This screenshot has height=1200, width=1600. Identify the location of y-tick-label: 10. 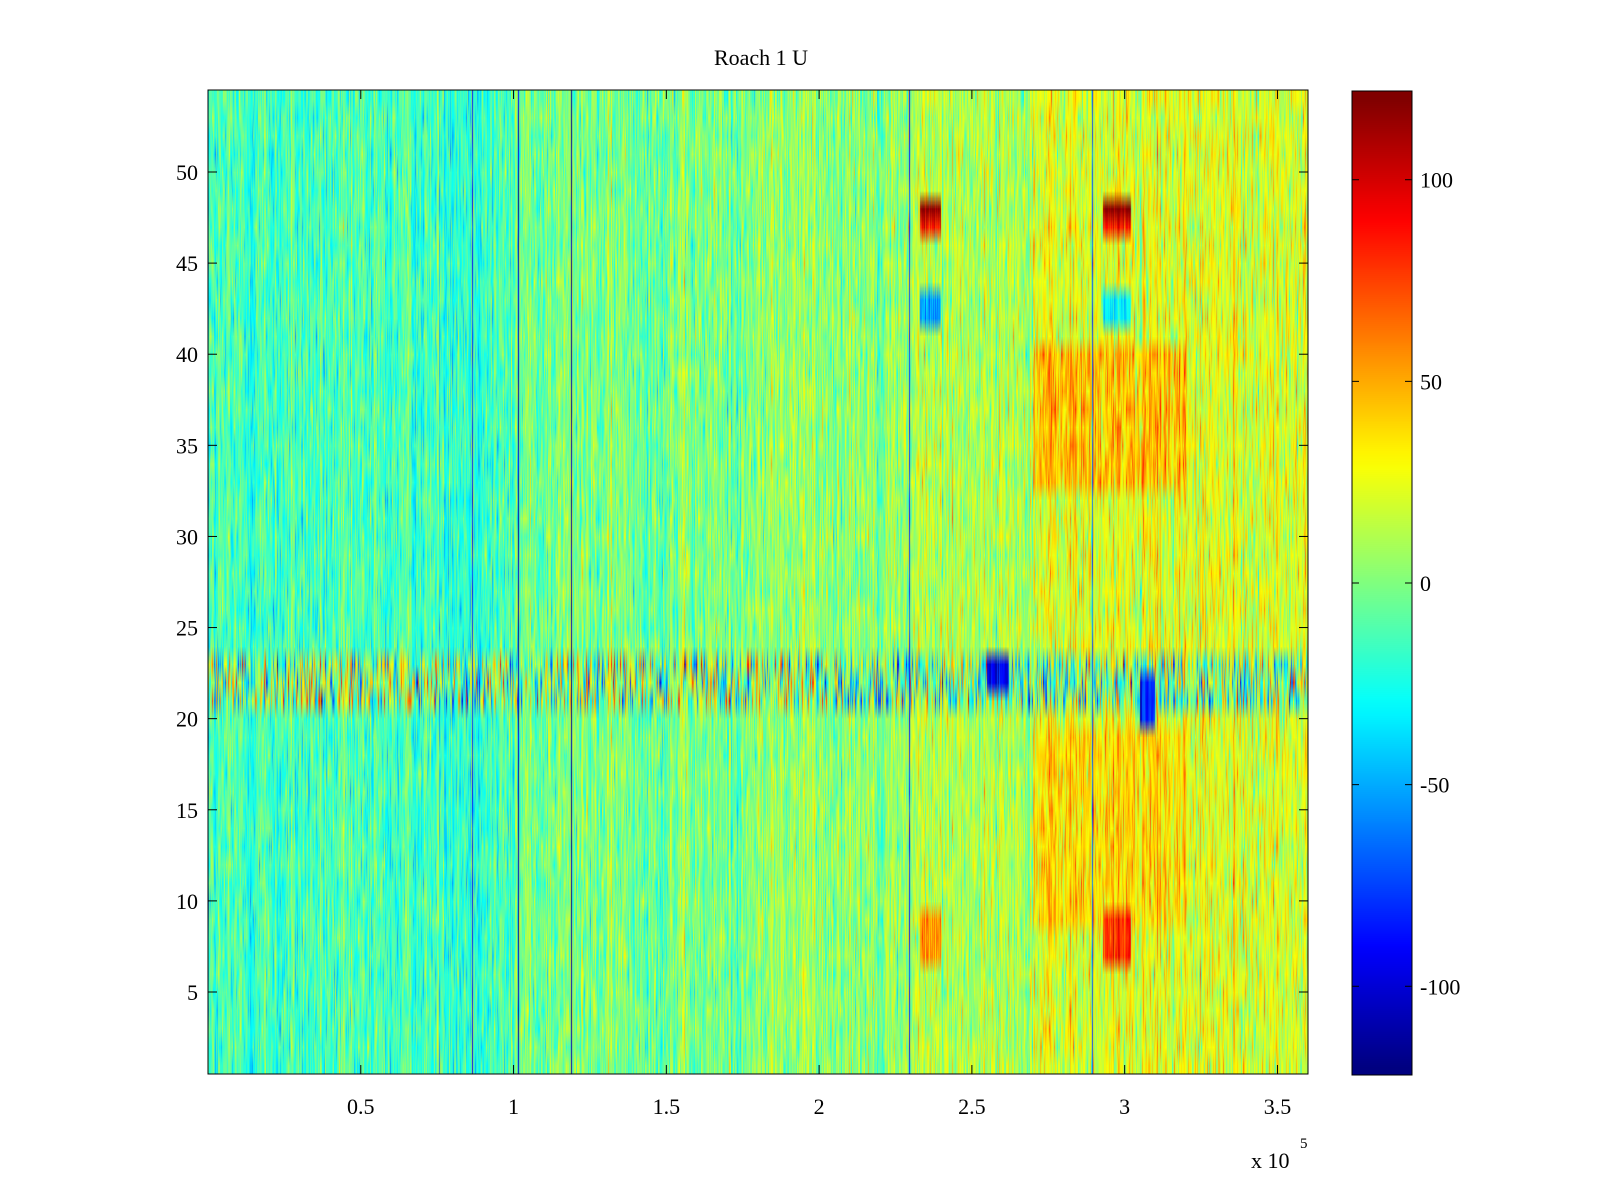
(187, 901).